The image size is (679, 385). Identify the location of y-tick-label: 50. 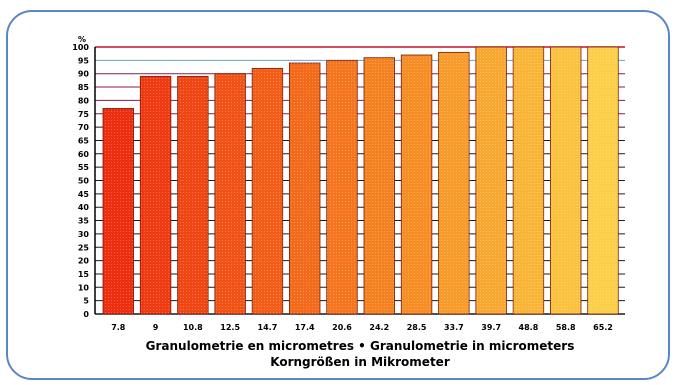
(84, 181).